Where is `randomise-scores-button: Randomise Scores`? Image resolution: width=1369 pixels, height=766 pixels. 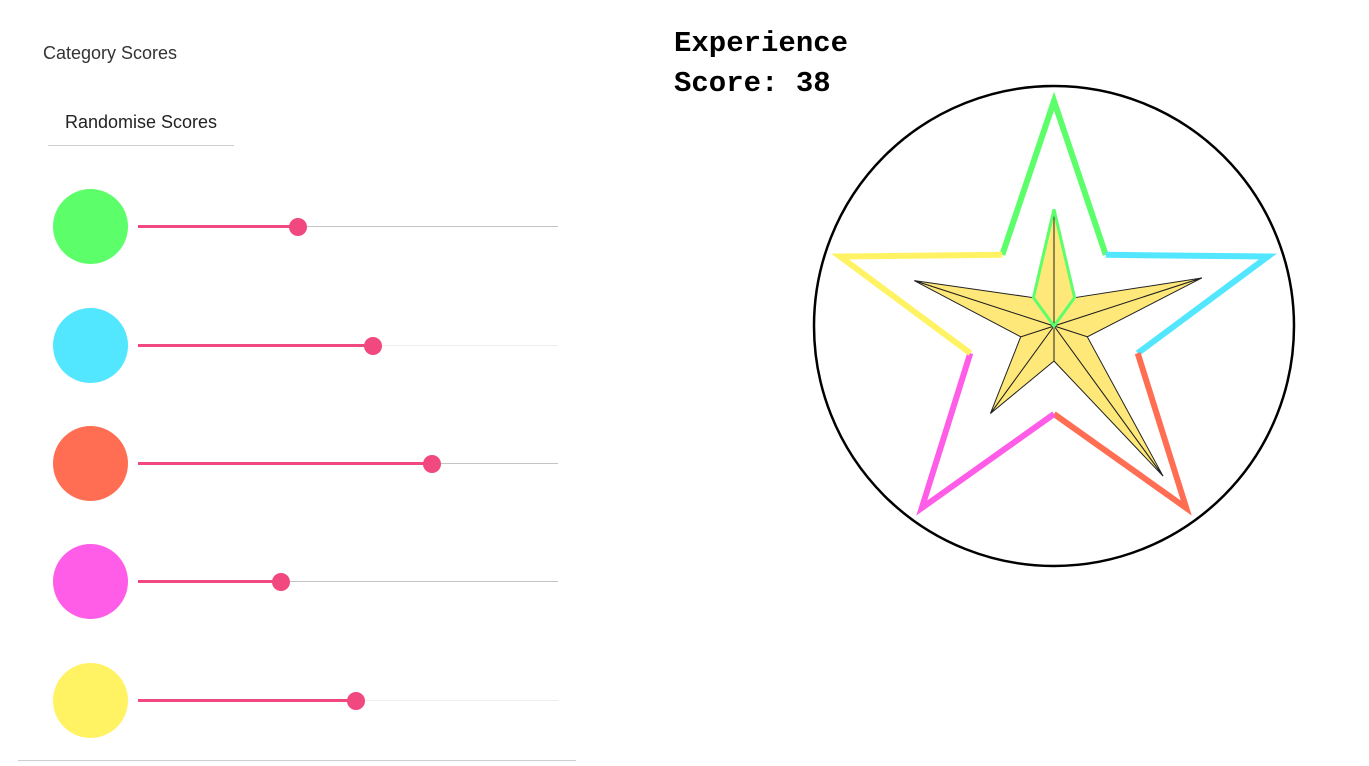 randomise-scores-button: Randomise Scores is located at coordinates (141, 123).